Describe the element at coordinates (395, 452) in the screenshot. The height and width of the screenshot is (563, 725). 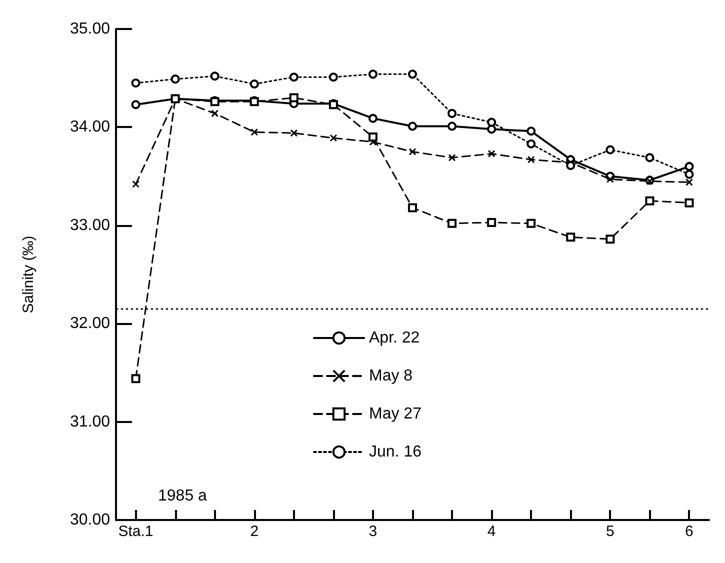
I see `legend-label: Jun. 16` at that location.